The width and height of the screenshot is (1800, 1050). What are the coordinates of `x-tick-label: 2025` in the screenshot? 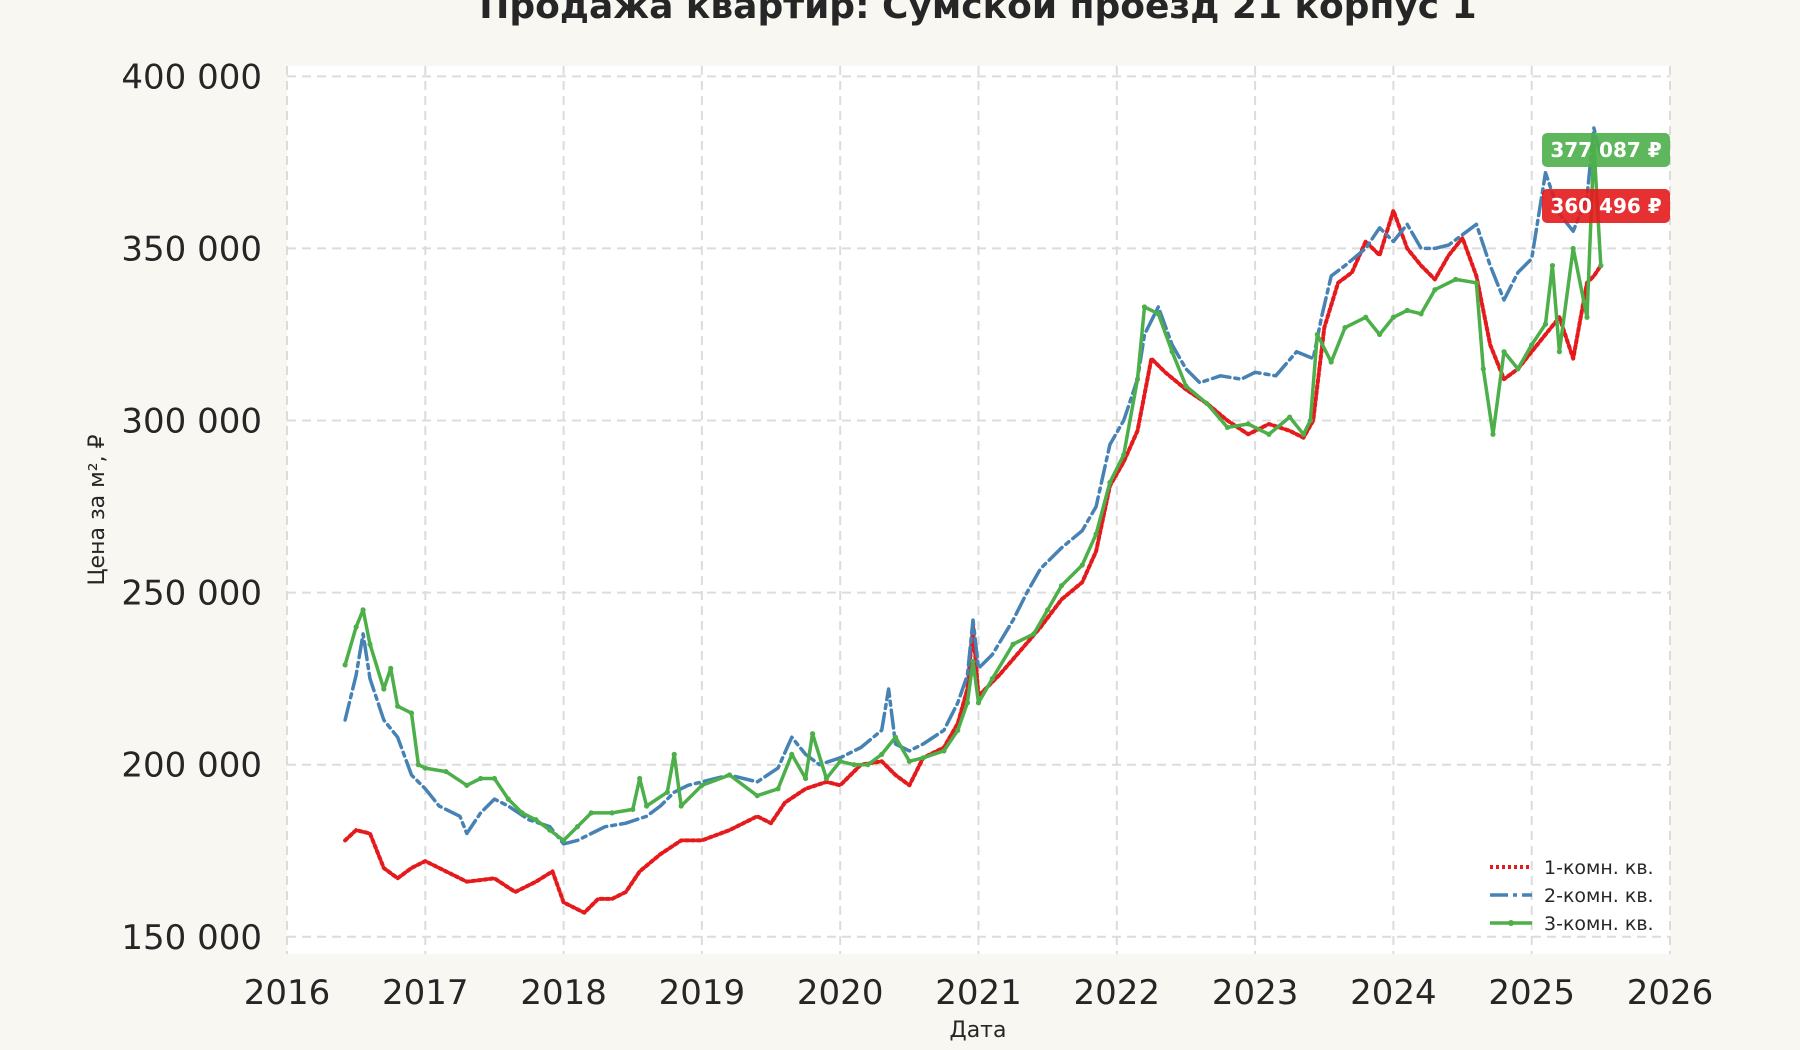 It's located at (1531, 993).